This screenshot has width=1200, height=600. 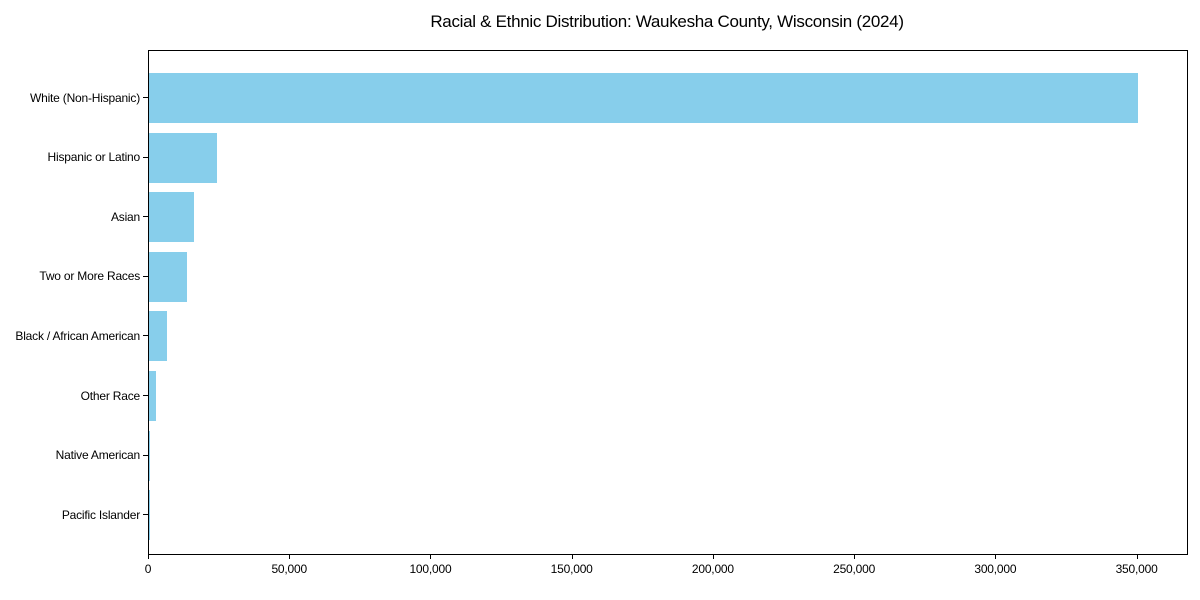 I want to click on y-axis-category-label: Black / African American, so click(x=77, y=335).